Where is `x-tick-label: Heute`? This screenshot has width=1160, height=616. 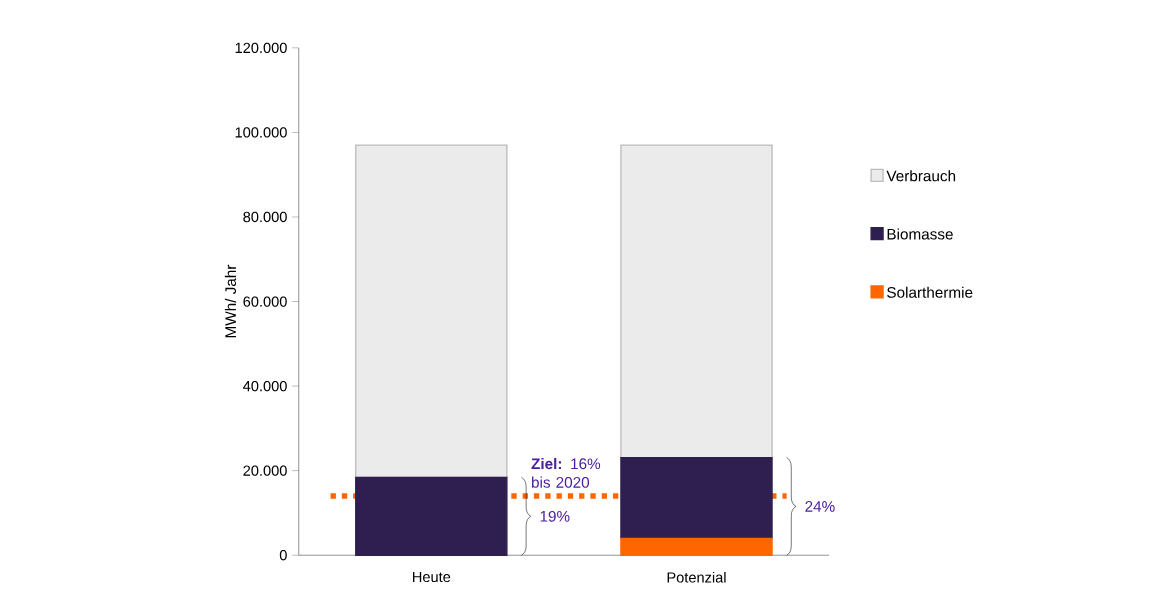
x-tick-label: Heute is located at coordinates (432, 577).